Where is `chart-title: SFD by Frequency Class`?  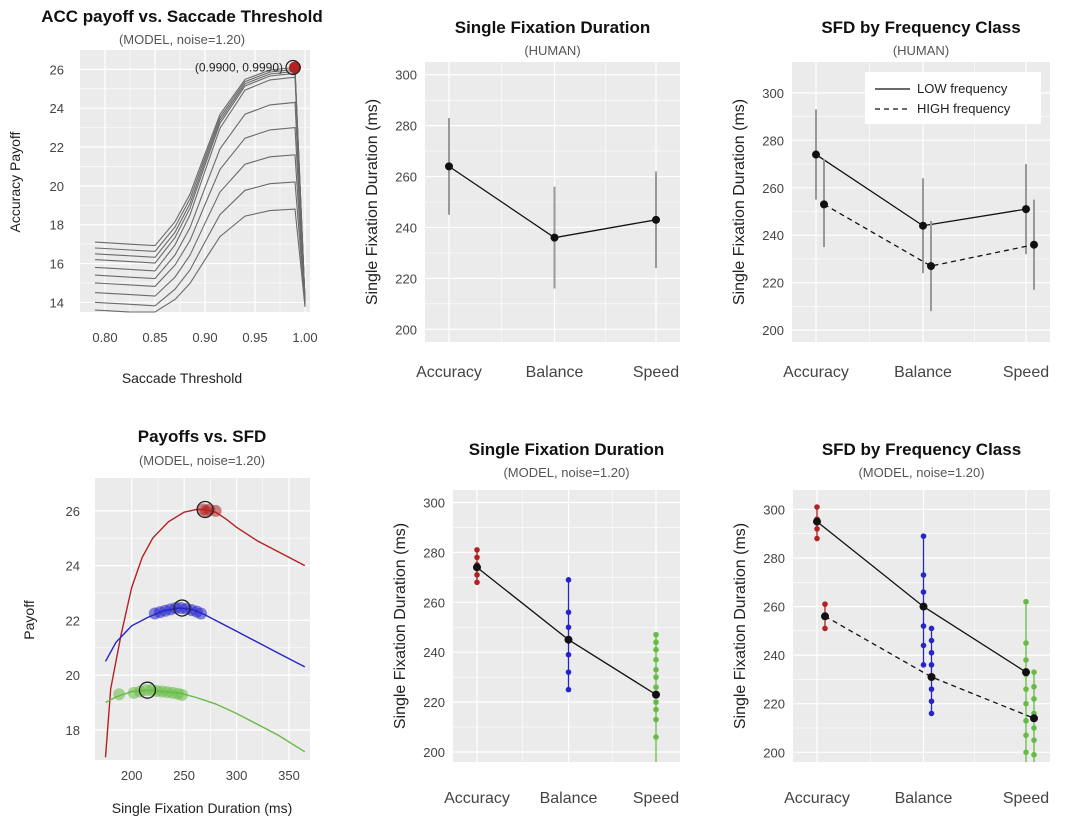 chart-title: SFD by Frequency Class is located at coordinates (920, 27).